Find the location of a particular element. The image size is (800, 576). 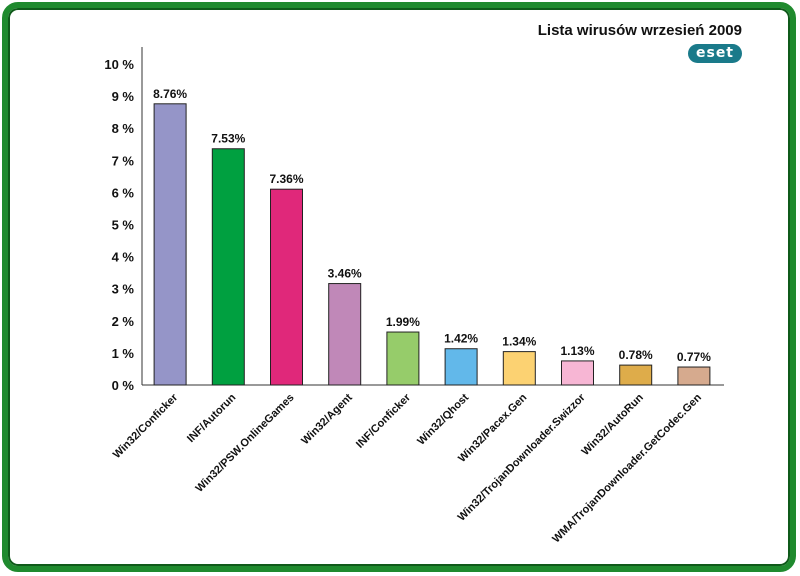

category-label: Win32/TrojanDownloader.Swizzor is located at coordinates (522, 457).